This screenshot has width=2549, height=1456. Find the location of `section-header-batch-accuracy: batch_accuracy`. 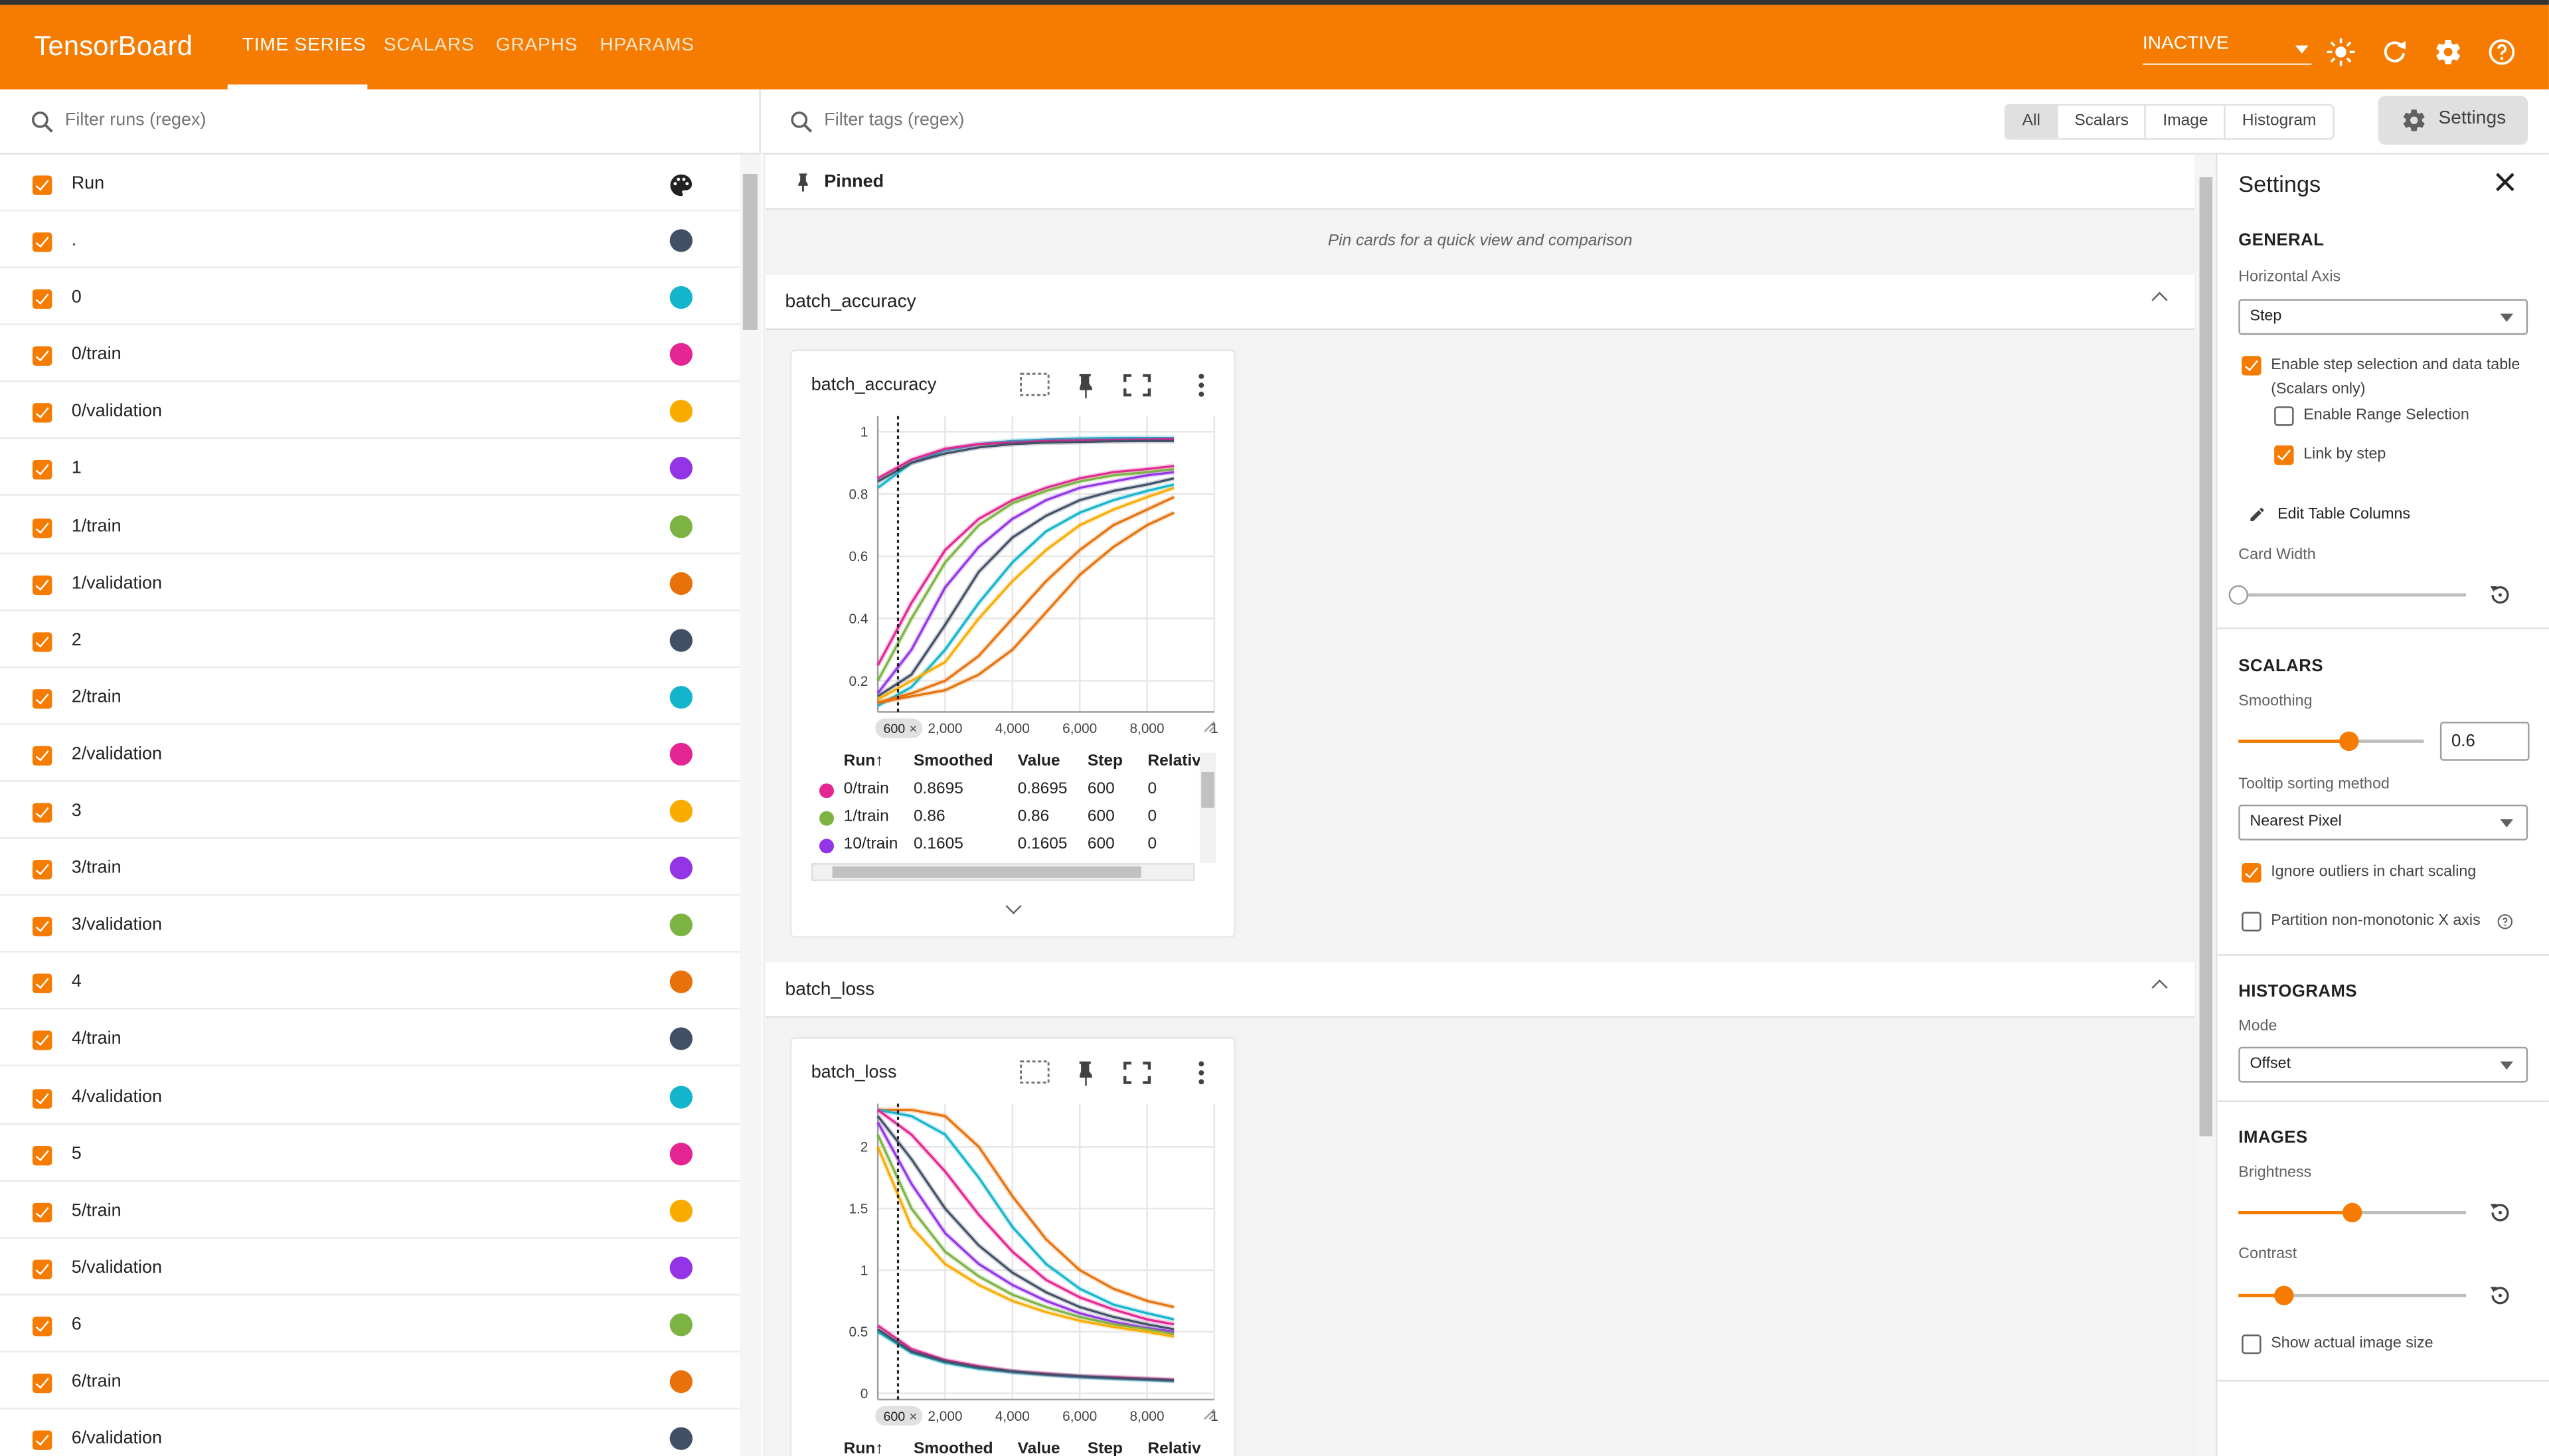

section-header-batch-accuracy: batch_accuracy is located at coordinates (1481, 302).